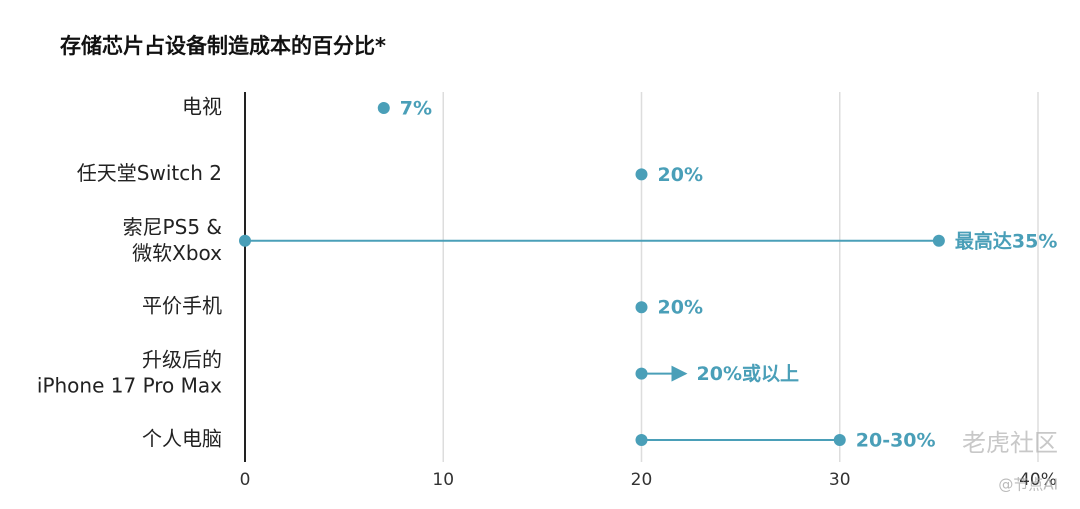 The image size is (1080, 509). Describe the element at coordinates (1006, 240) in the screenshot. I see `value-label: 最高达35%` at that location.